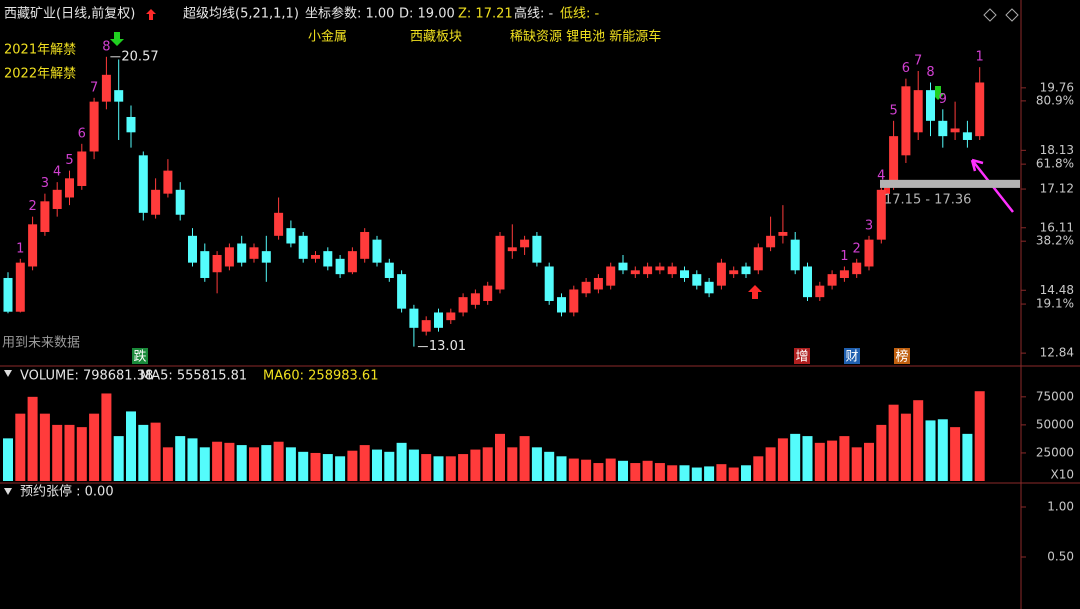 Image resolution: width=1080 pixels, height=609 pixels. Describe the element at coordinates (1057, 150) in the screenshot. I see `y-tick-label: 18.13` at that location.